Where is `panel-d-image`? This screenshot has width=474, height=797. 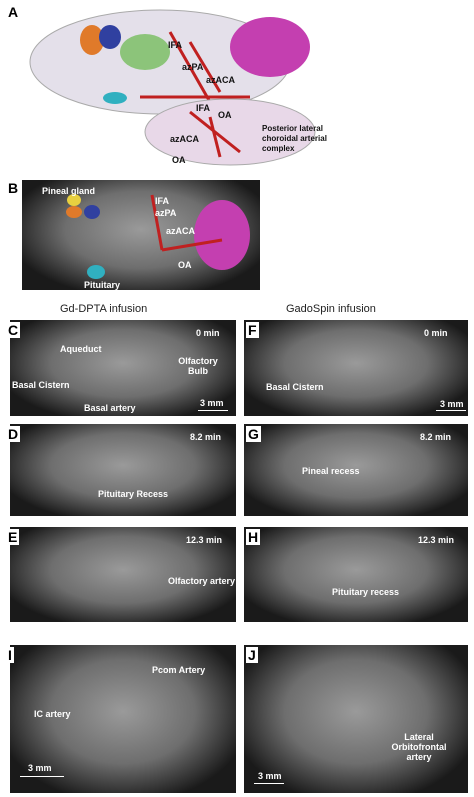
panel-d-image is located at coordinates (123, 470).